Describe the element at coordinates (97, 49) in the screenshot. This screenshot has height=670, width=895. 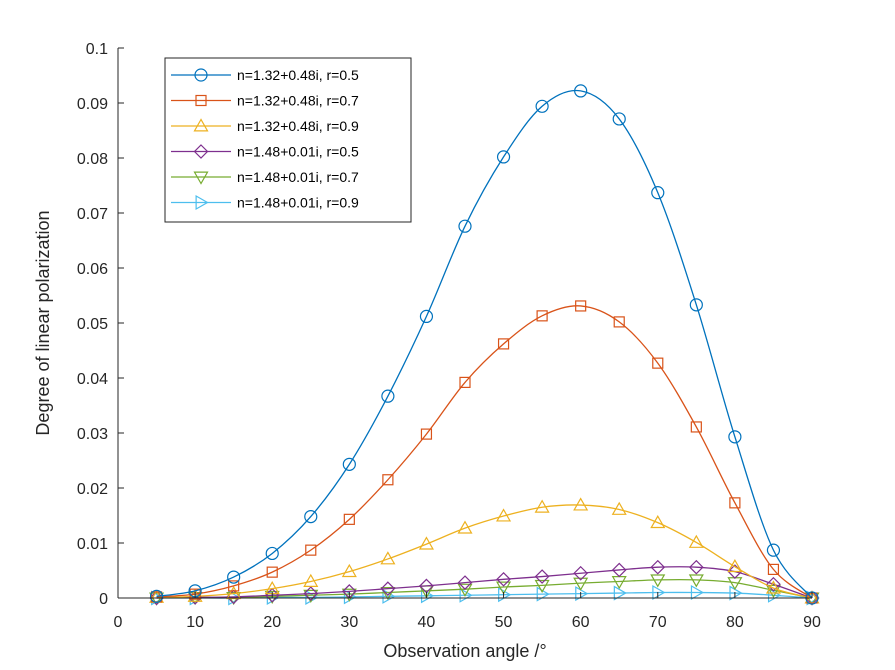
I see `y-tick-label: 0.1` at that location.